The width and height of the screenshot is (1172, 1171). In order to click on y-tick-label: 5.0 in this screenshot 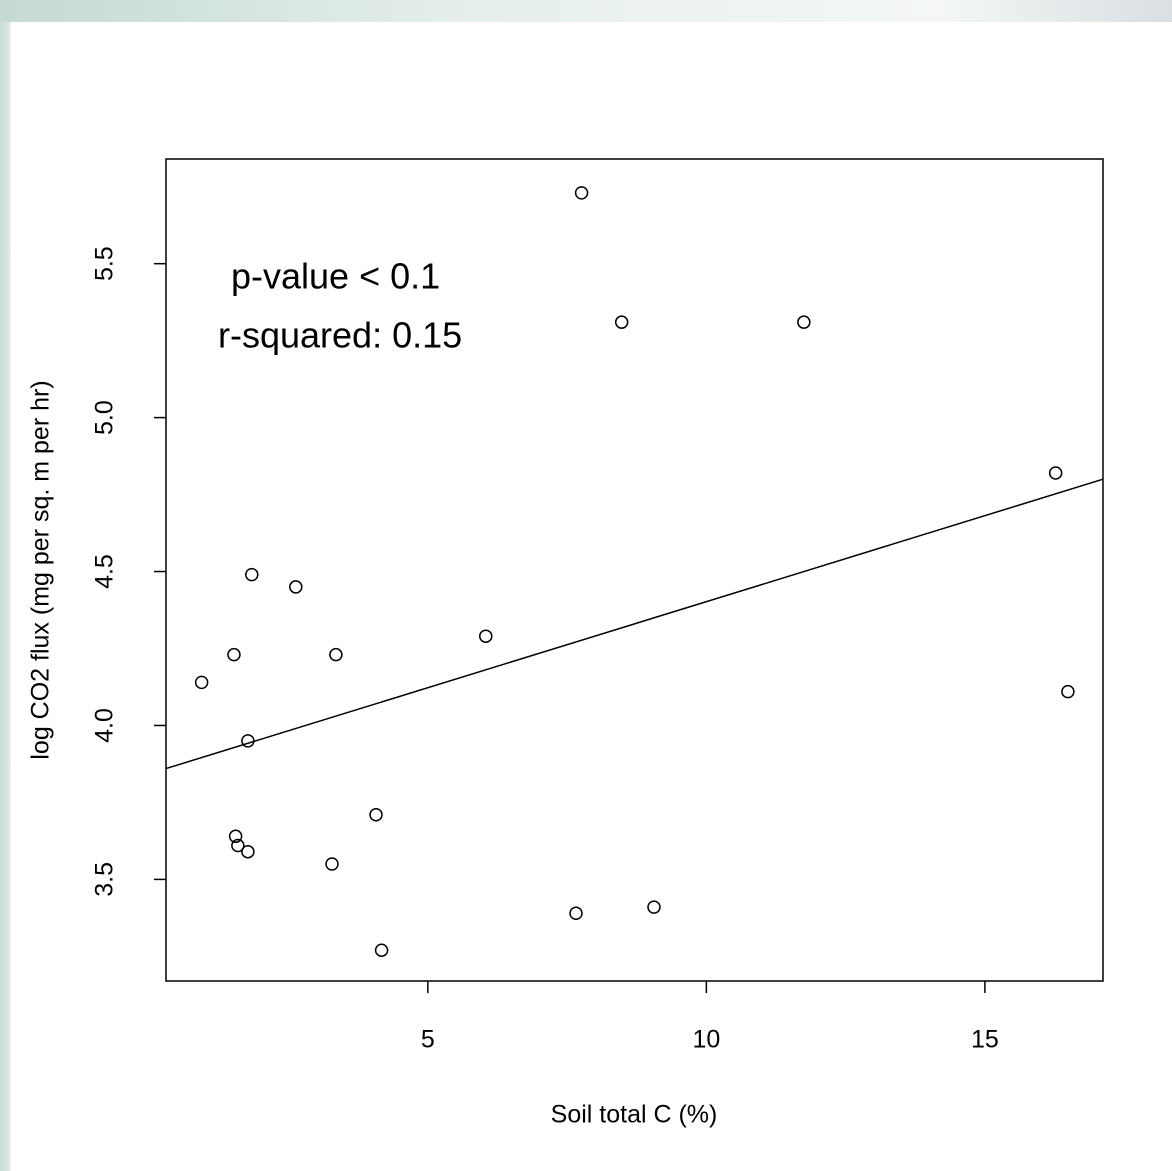, I will do `click(105, 417)`.